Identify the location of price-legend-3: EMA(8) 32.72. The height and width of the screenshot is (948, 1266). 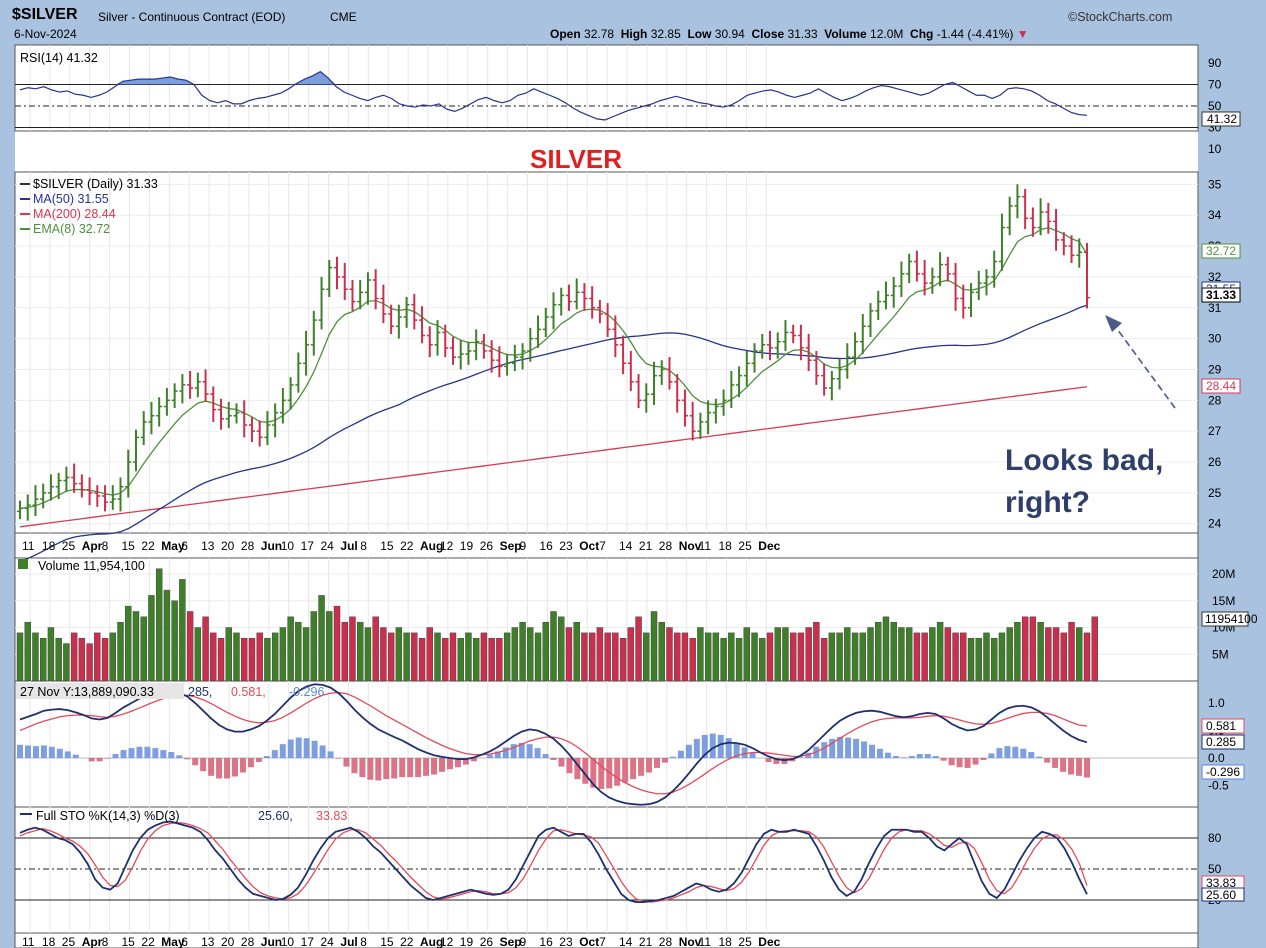
(71, 229).